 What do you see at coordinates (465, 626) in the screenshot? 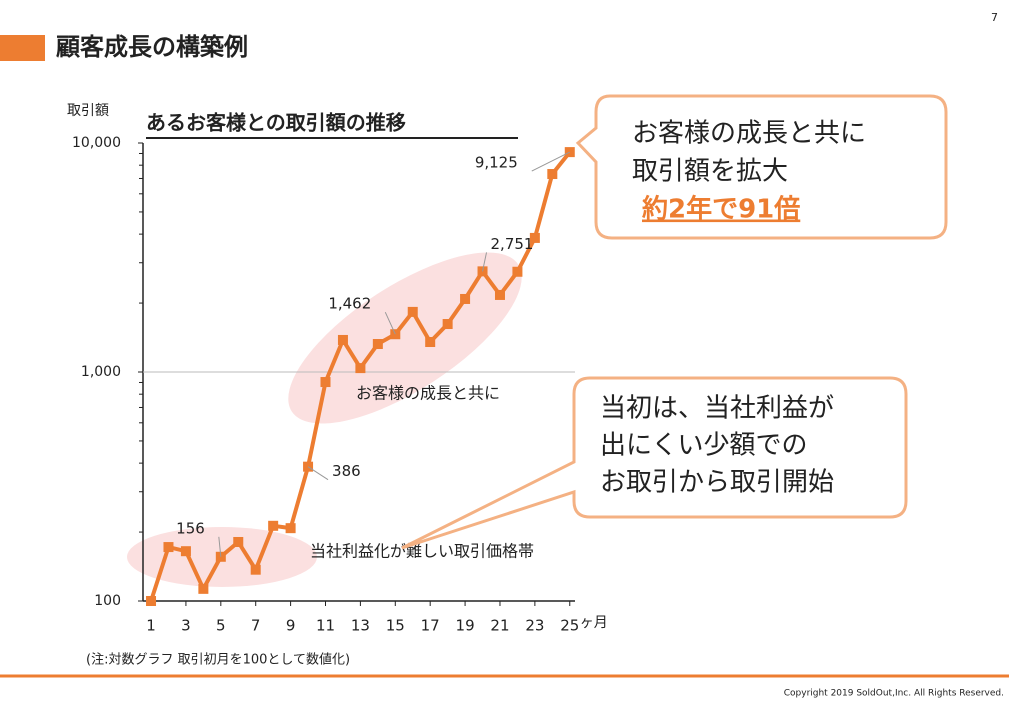
I see `x-tick-label: 19` at bounding box center [465, 626].